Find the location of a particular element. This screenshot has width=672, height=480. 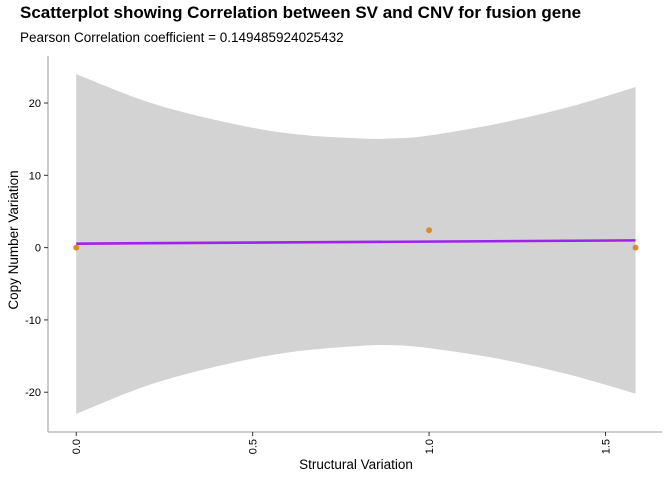

y-tick-label: -10 is located at coordinates (33, 321).